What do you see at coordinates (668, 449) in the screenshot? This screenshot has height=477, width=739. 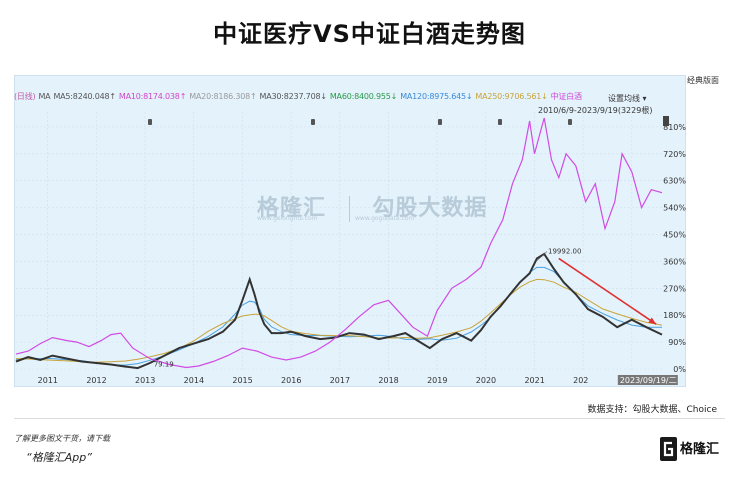 I see `brand-logo-icon` at bounding box center [668, 449].